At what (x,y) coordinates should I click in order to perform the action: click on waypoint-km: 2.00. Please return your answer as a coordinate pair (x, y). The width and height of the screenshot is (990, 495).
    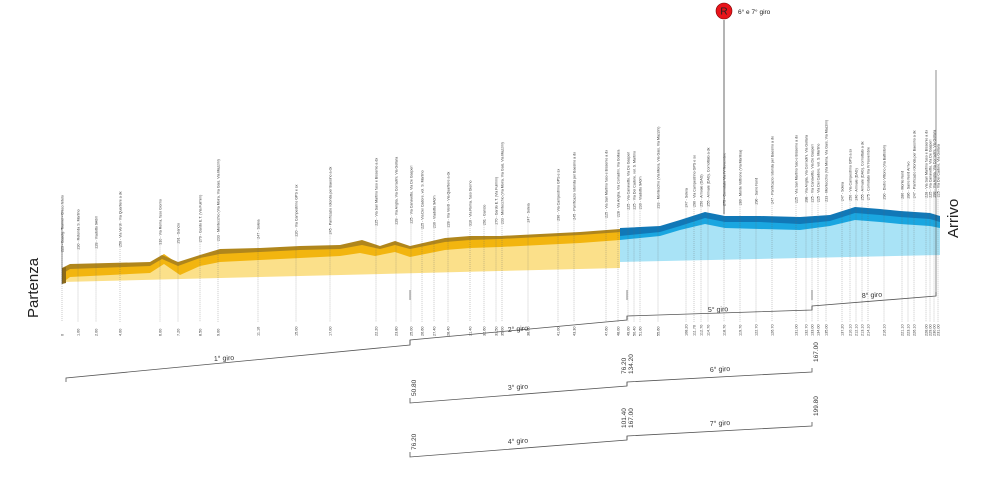
    Looking at the image, I should click on (97, 332).